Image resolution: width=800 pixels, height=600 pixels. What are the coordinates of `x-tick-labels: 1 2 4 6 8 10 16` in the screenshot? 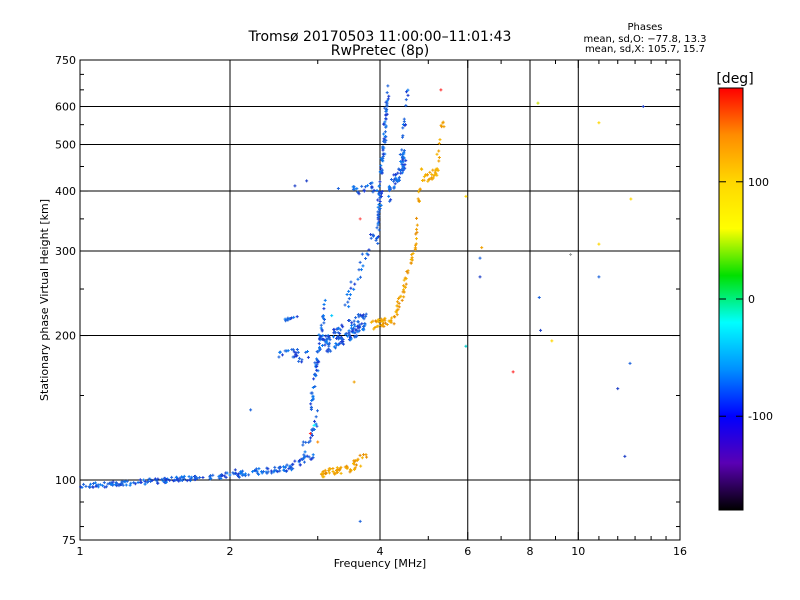 It's located at (382, 551).